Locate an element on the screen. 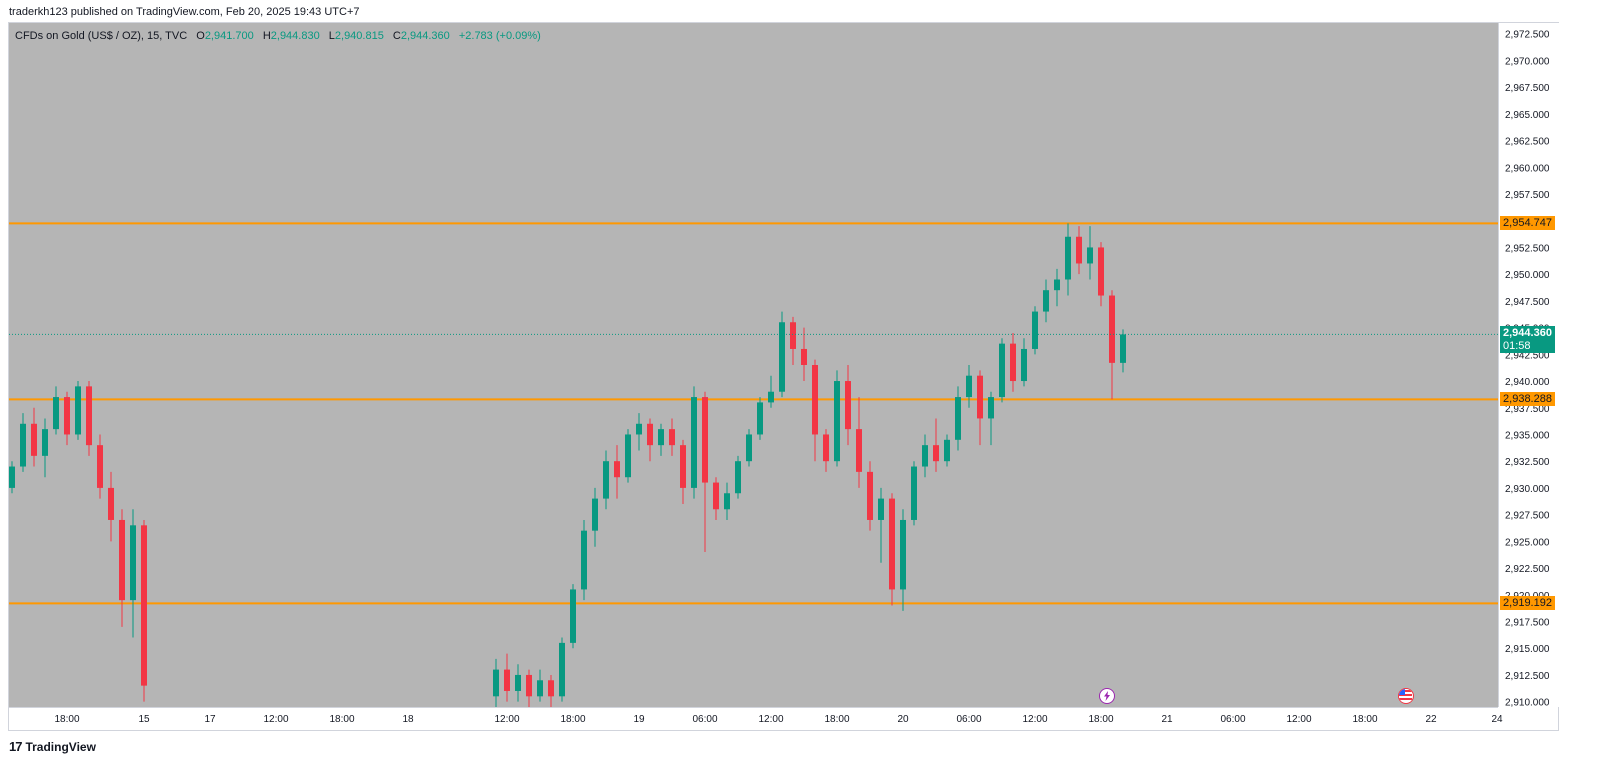 The width and height of the screenshot is (1600, 777). time-axis is located at coordinates (753, 718).